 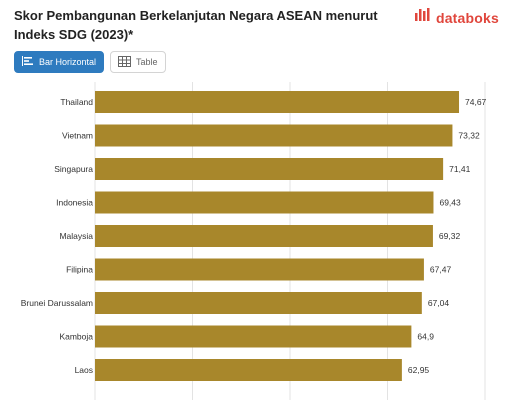 What do you see at coordinates (73, 169) in the screenshot?
I see `category-label: Singapura` at bounding box center [73, 169].